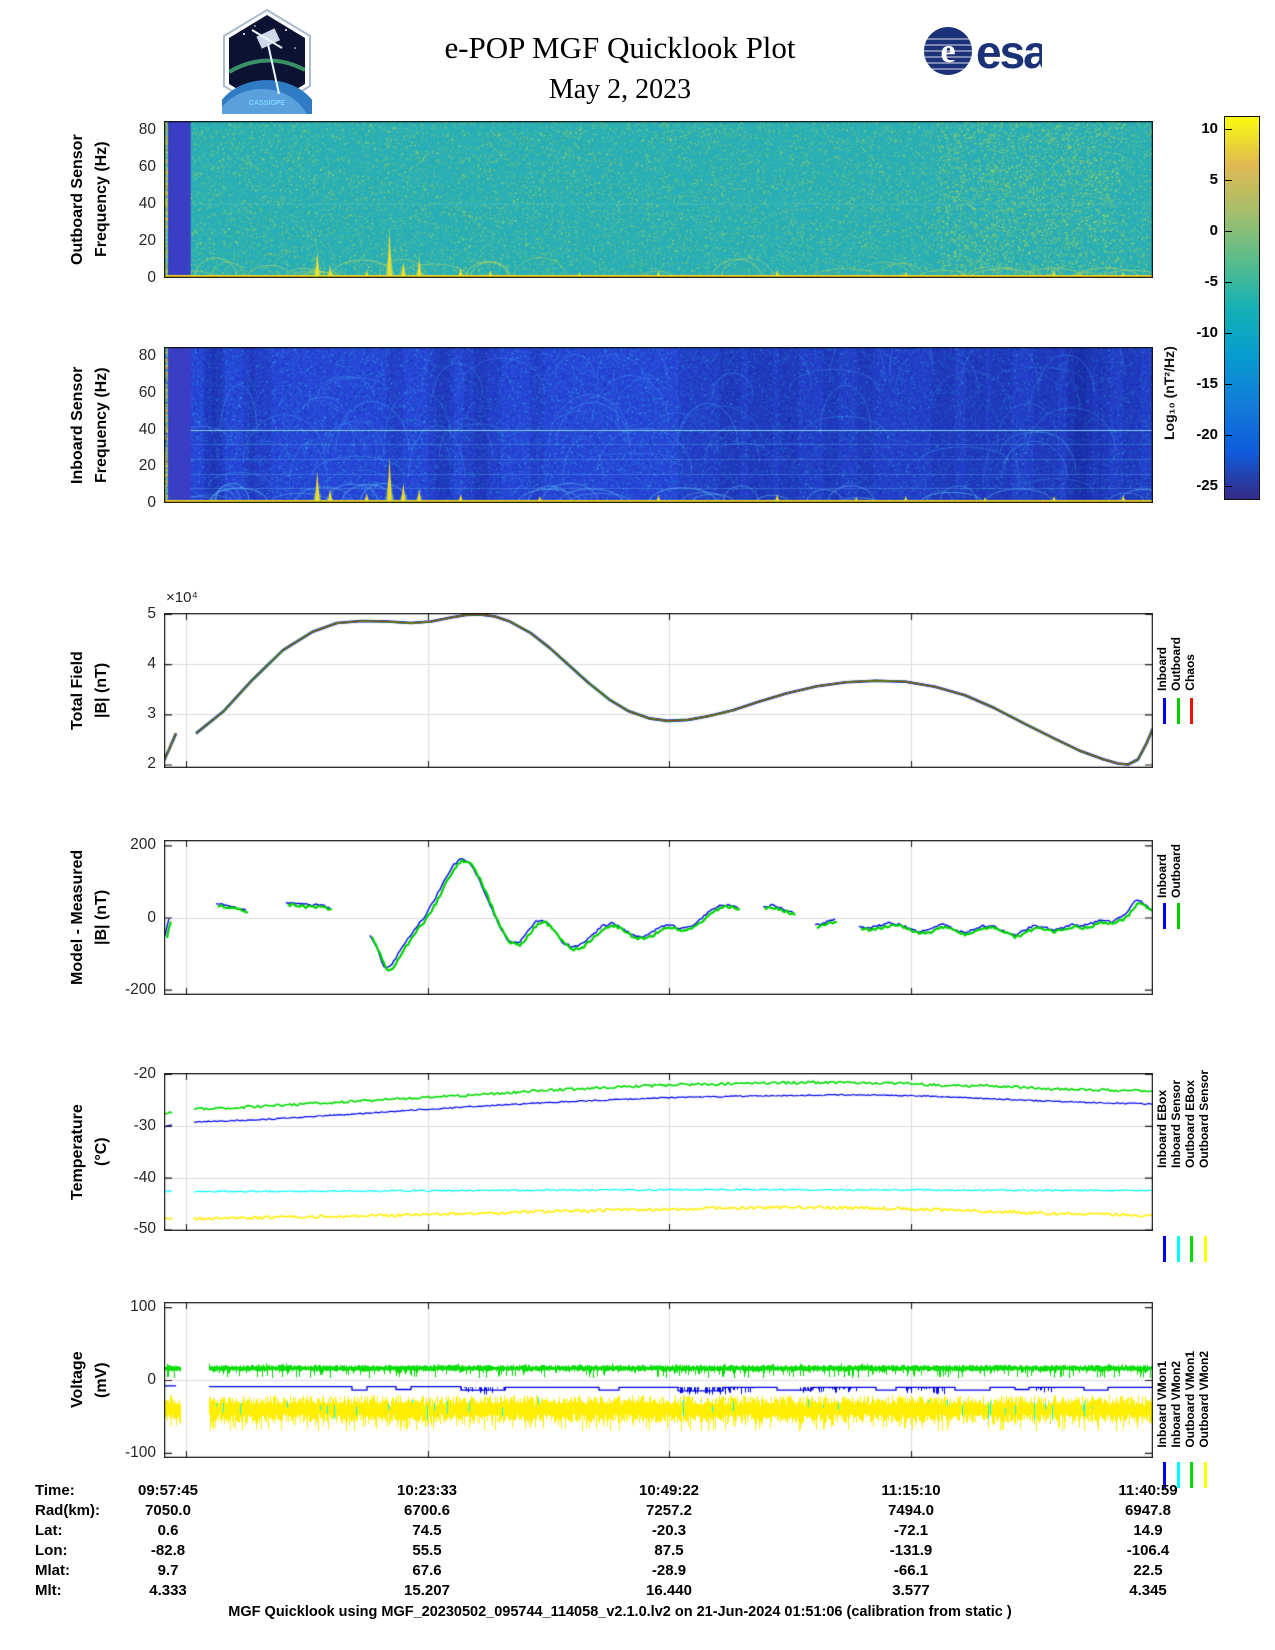  What do you see at coordinates (49, 1530) in the screenshot?
I see `table-row-label: Lat:` at bounding box center [49, 1530].